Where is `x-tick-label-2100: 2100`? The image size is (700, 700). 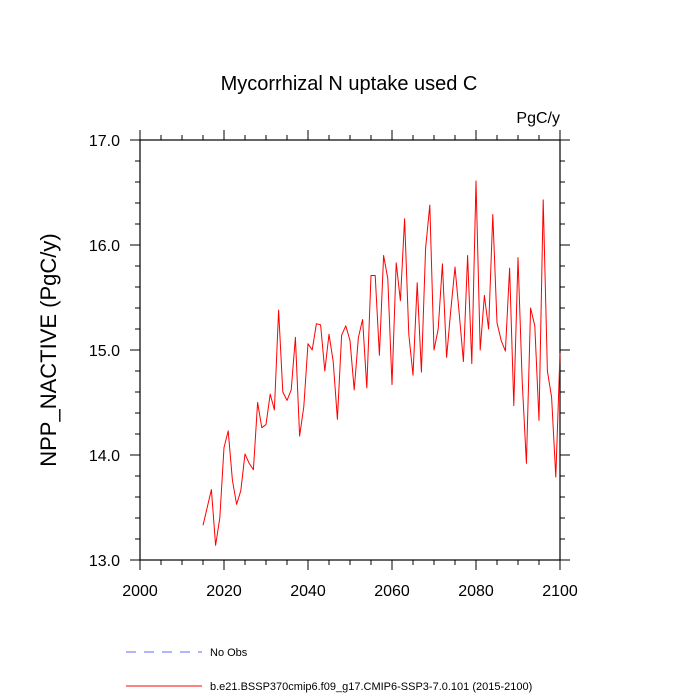
x-tick-label-2100: 2100 is located at coordinates (560, 591).